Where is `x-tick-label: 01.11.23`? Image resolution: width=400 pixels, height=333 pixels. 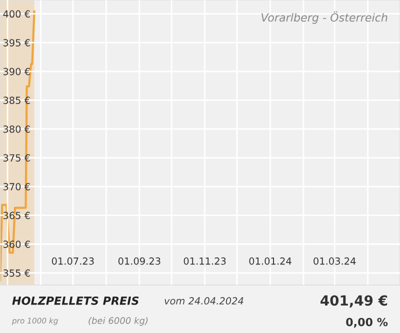
x-tick-label: 01.11.23 is located at coordinates (205, 261).